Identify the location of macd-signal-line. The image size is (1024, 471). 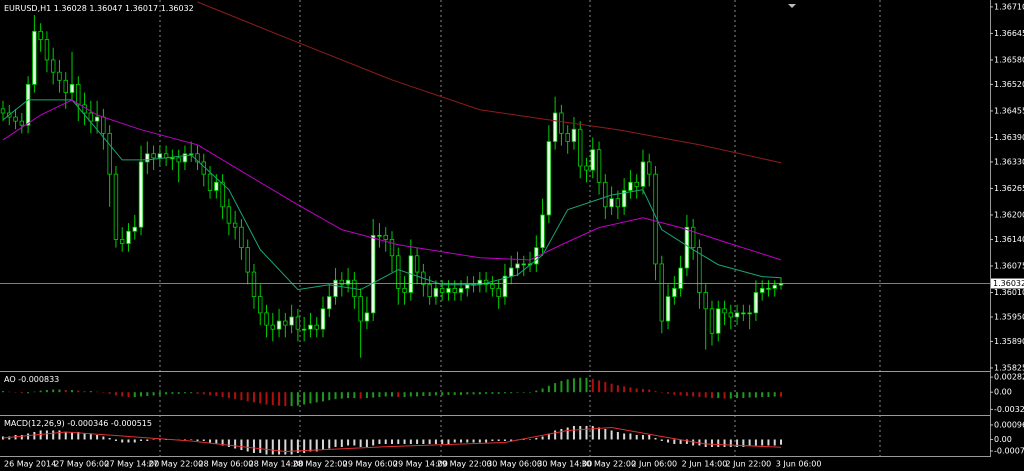
(392, 439).